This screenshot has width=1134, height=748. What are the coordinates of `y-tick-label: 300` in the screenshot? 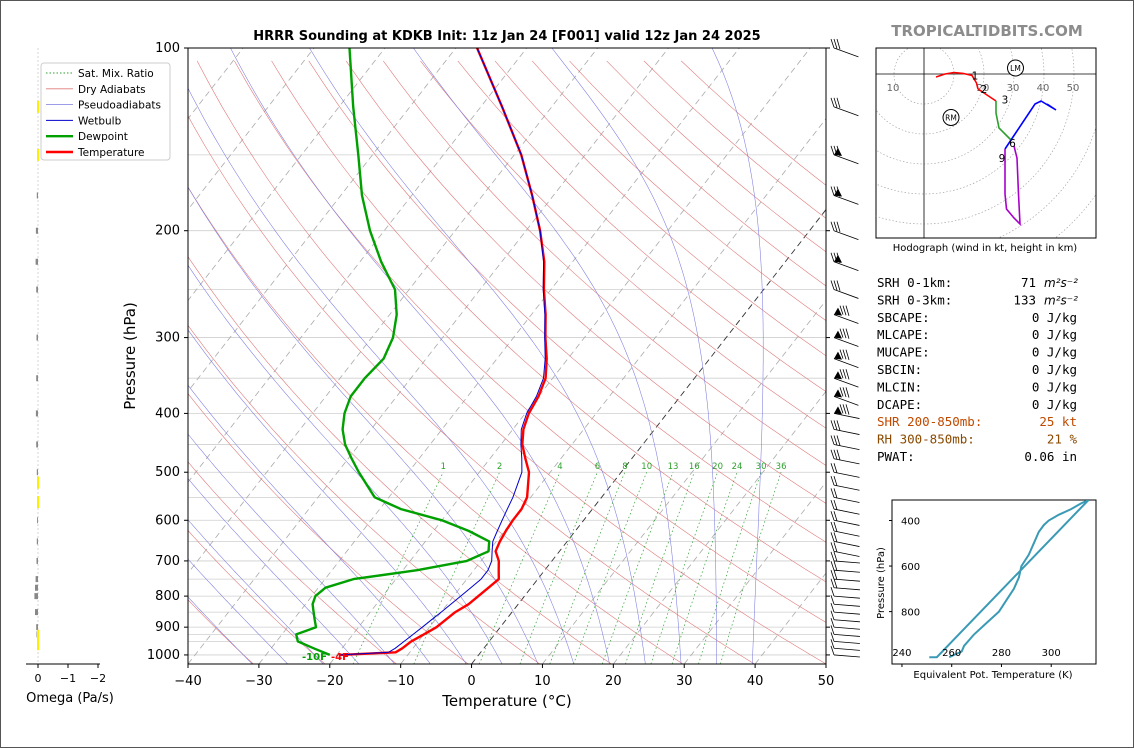 It's located at (167, 338).